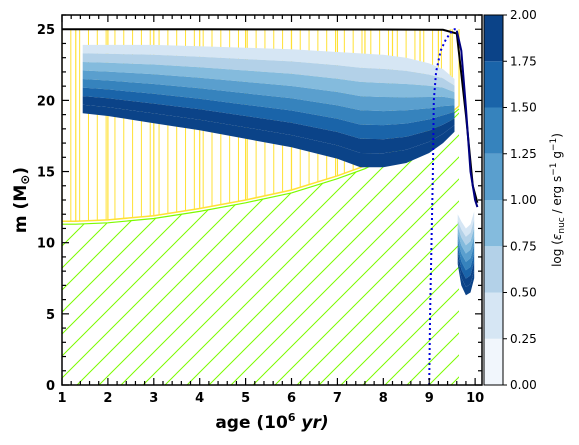  I want to click on colorbar: 0.00 0.25 0.50 0.75 1.00 1.25 1.50 1.75 2.00, so click(510, 200).